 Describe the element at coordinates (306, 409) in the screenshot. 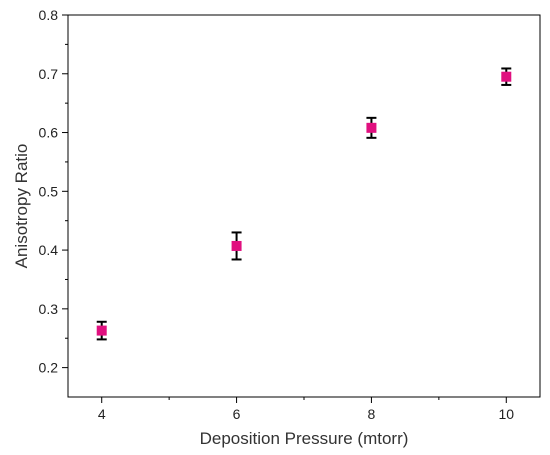

I see `x-axis-ticks: 4 6 8 10` at that location.